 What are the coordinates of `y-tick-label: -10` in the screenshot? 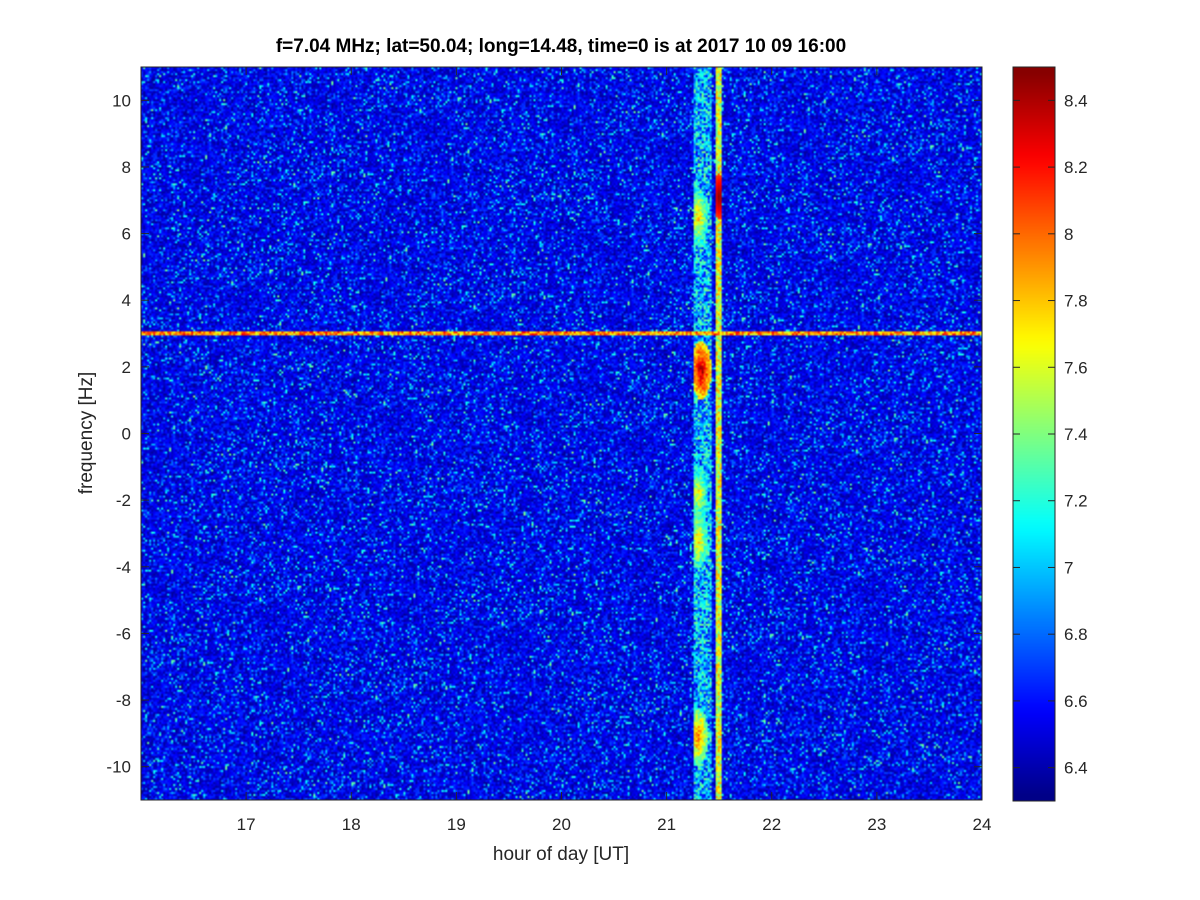 It's located at (118, 767).